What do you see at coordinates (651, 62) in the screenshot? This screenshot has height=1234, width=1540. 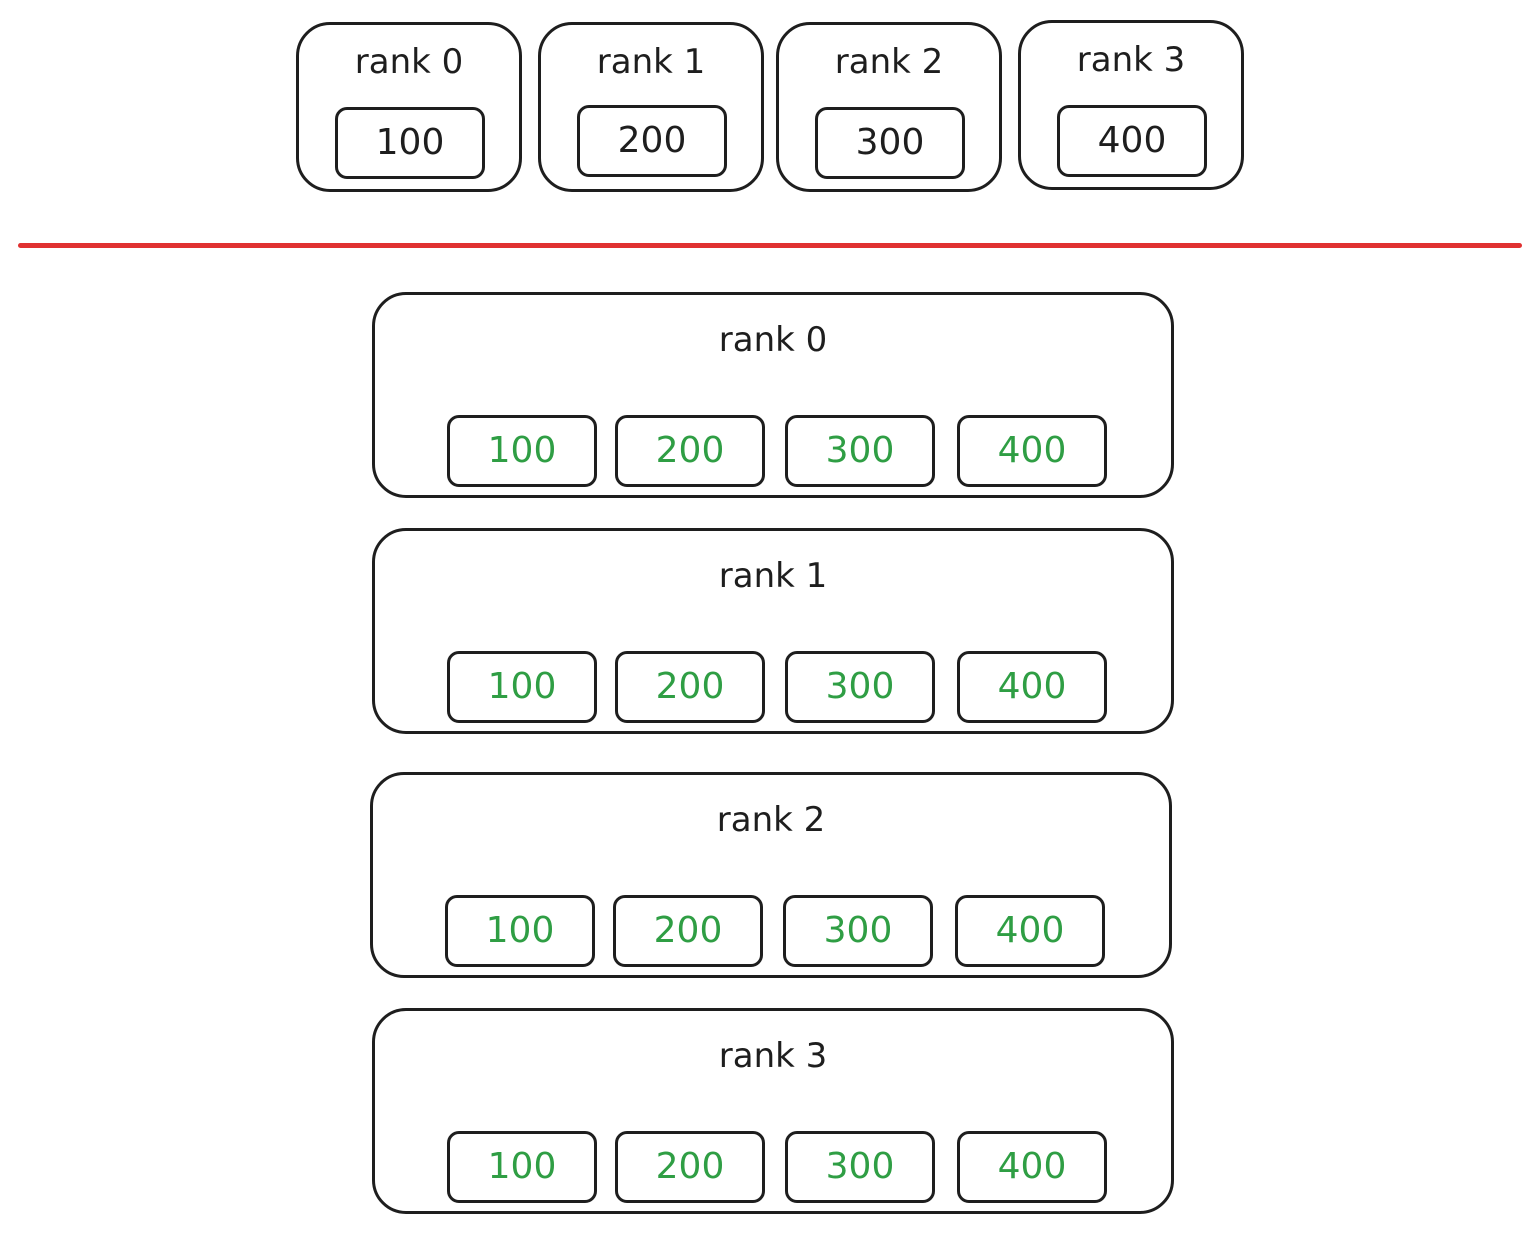 I see `before-rank-1-label: rank 1` at bounding box center [651, 62].